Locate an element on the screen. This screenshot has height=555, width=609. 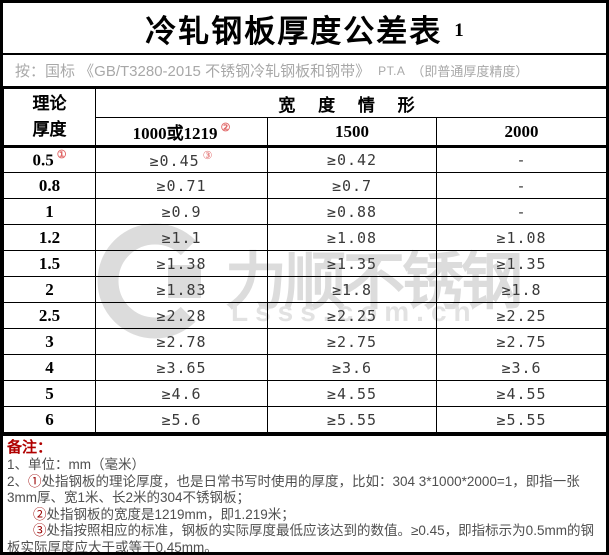
value-cell: ≥0.88 is located at coordinates (352, 211).